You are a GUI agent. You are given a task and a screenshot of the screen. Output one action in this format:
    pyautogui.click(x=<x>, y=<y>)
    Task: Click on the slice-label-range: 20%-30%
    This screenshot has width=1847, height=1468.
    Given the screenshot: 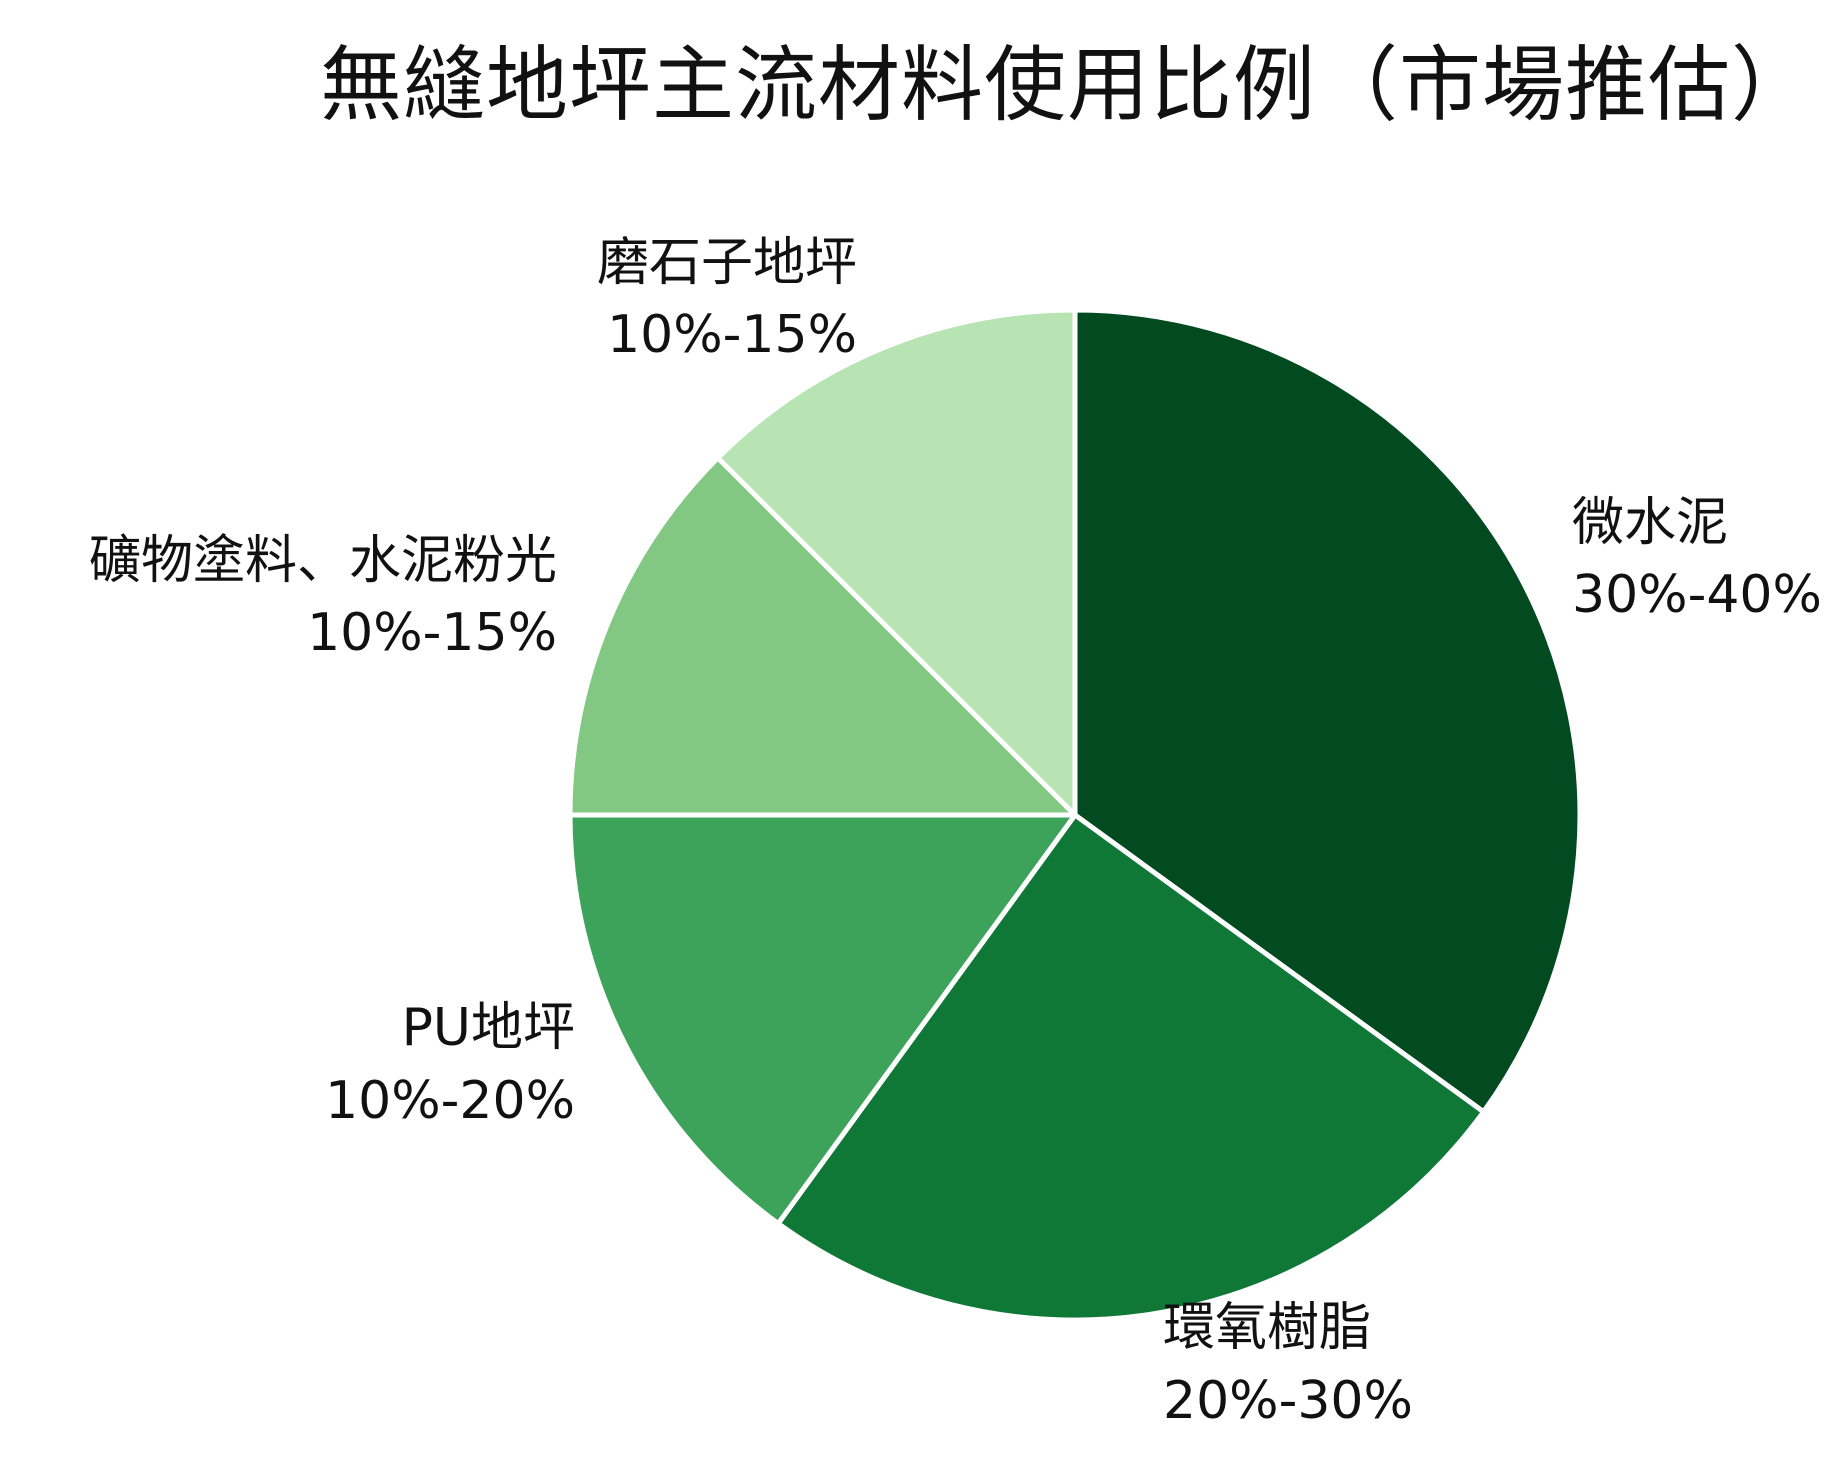 What is the action you would take?
    pyautogui.click(x=1288, y=1401)
    